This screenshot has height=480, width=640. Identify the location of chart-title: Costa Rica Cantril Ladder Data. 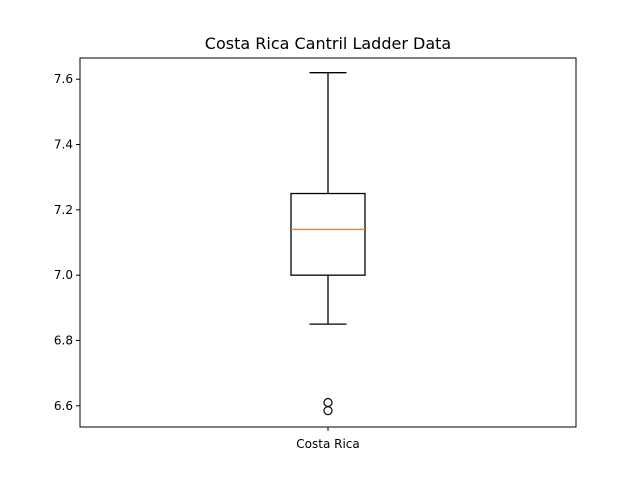
(328, 43).